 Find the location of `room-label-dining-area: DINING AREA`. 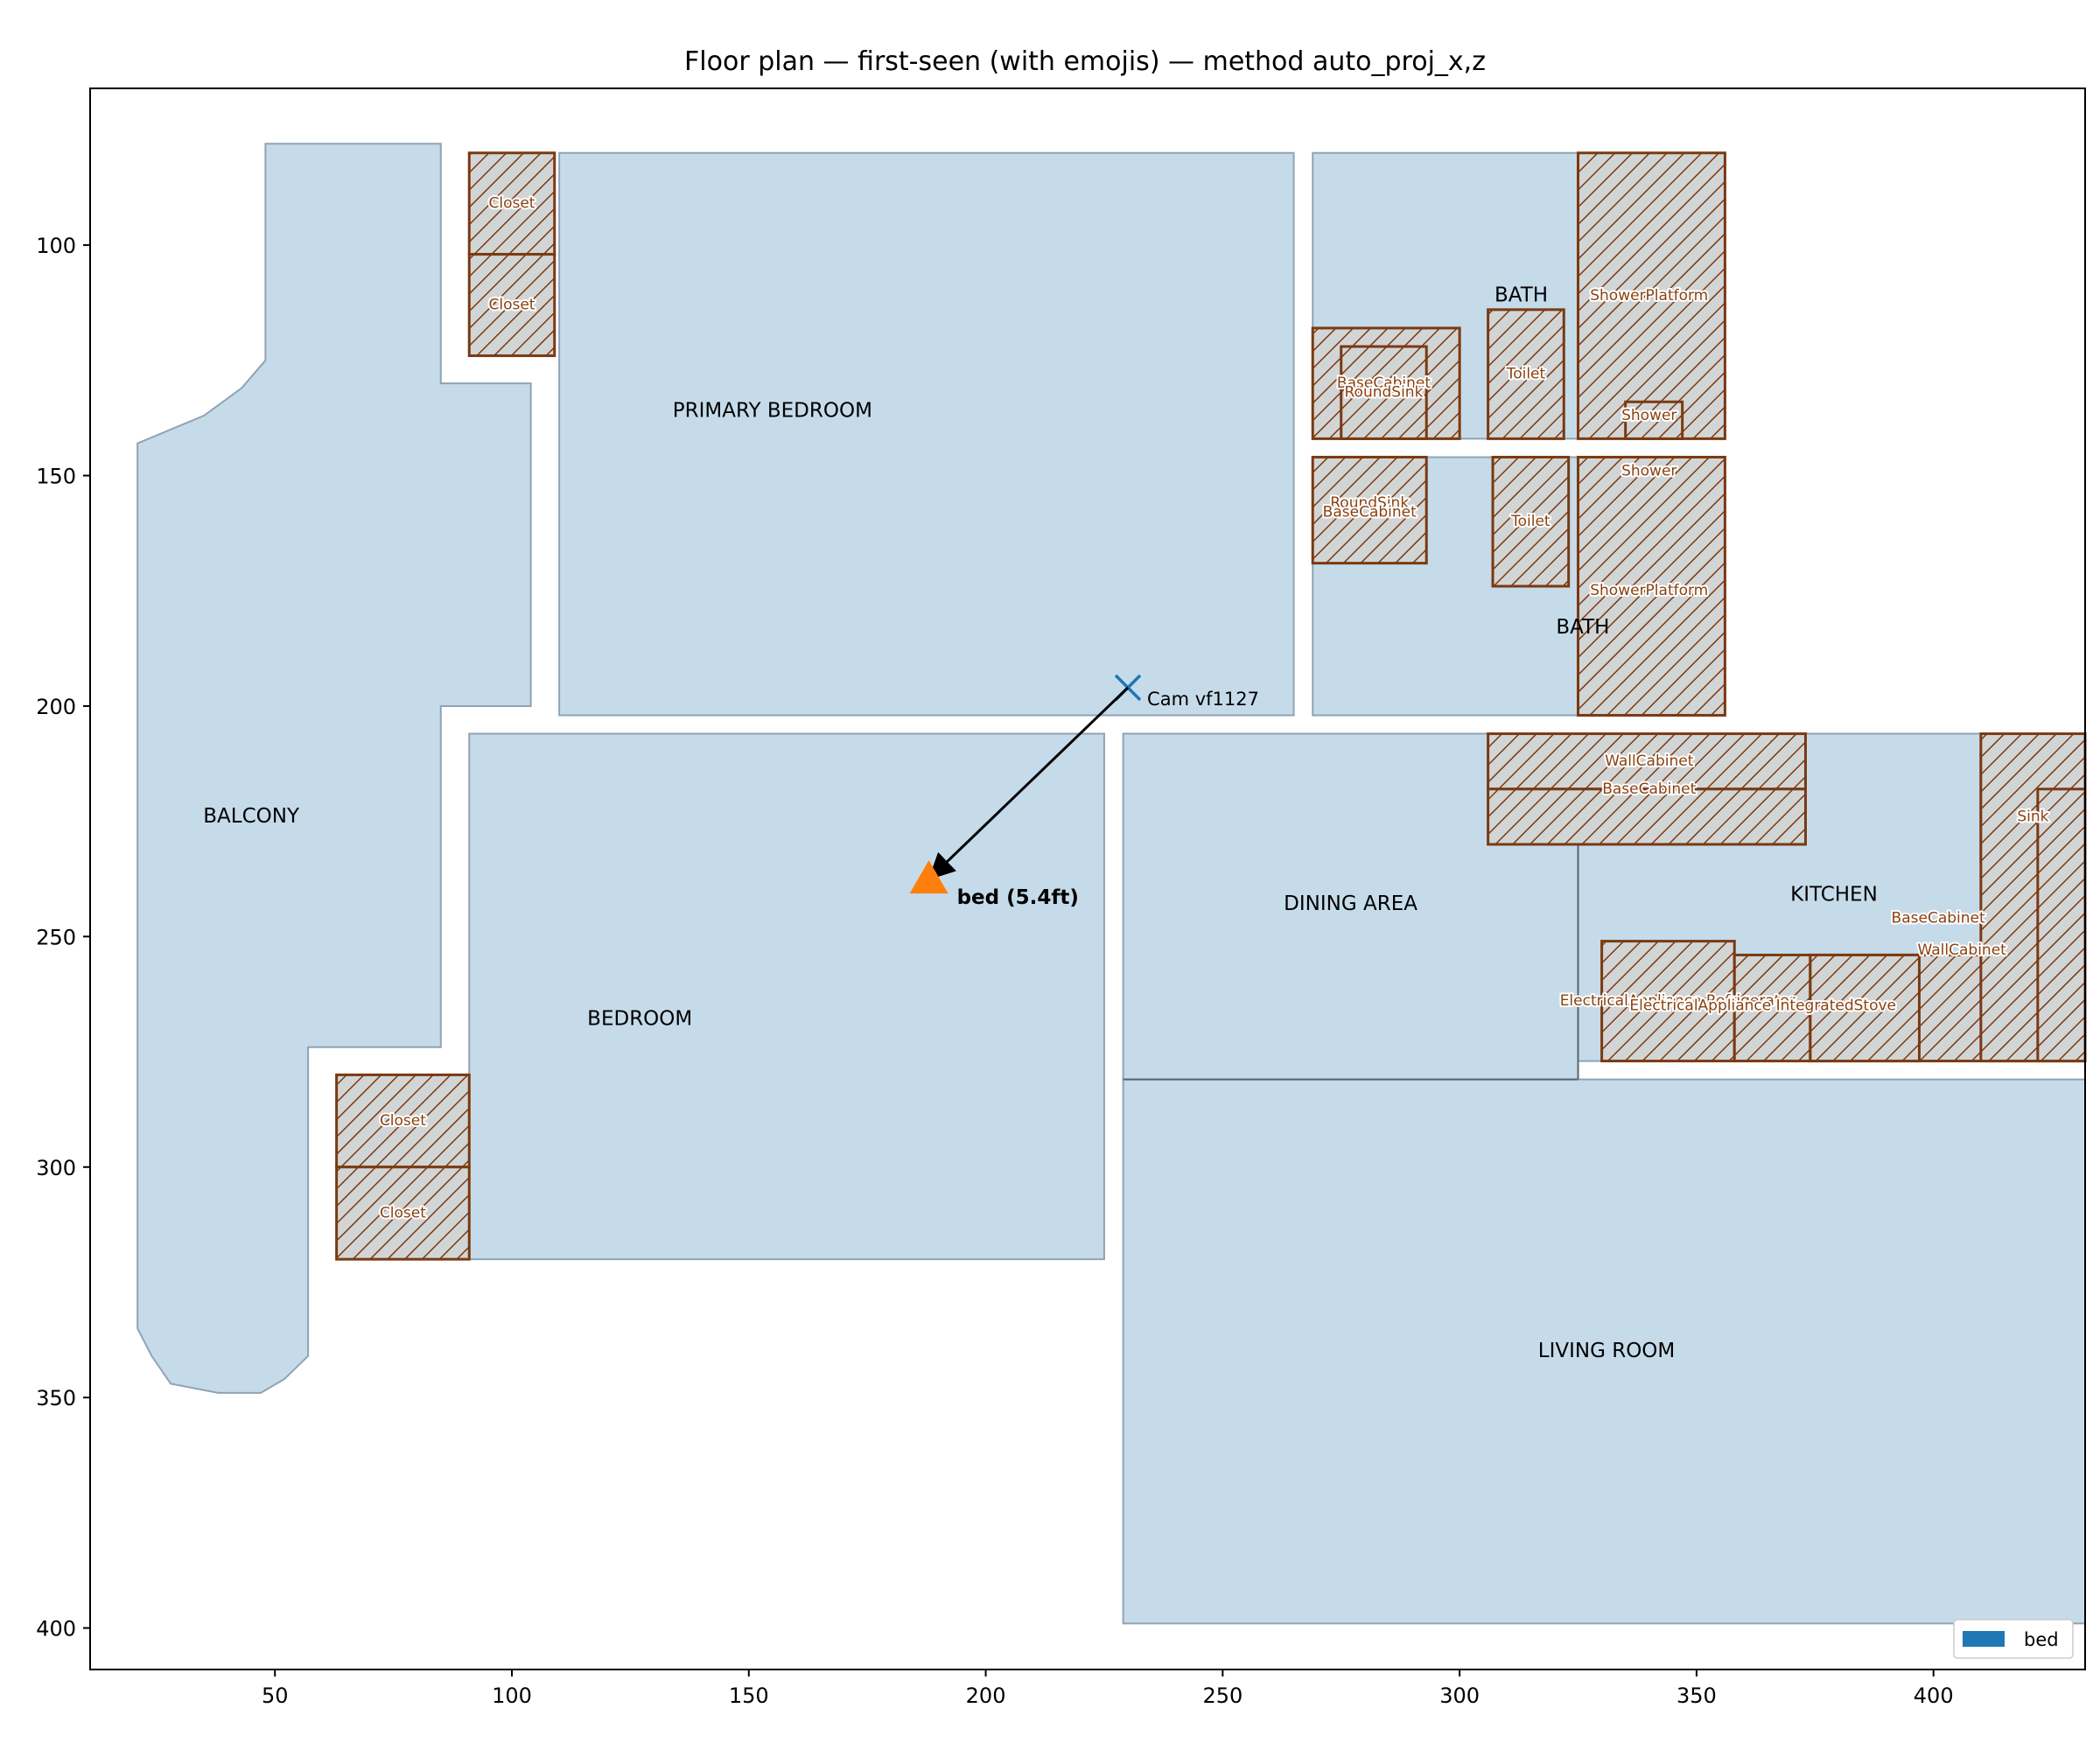

room-label-dining-area: DINING AREA is located at coordinates (1351, 903).